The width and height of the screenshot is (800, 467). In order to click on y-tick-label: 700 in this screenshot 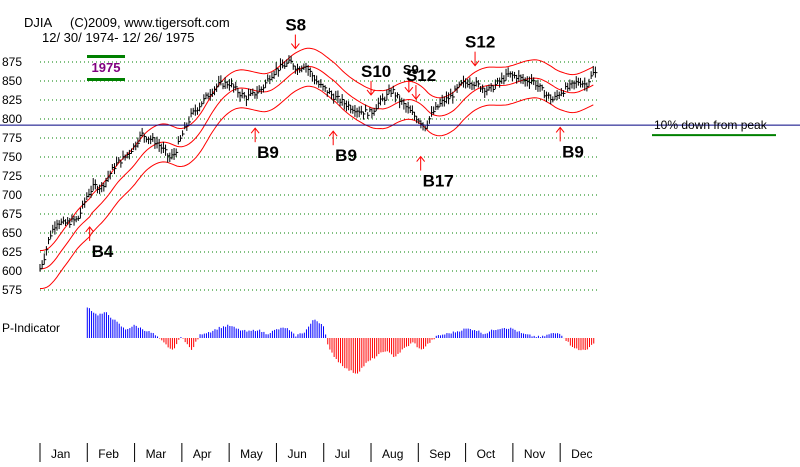, I will do `click(12, 195)`.